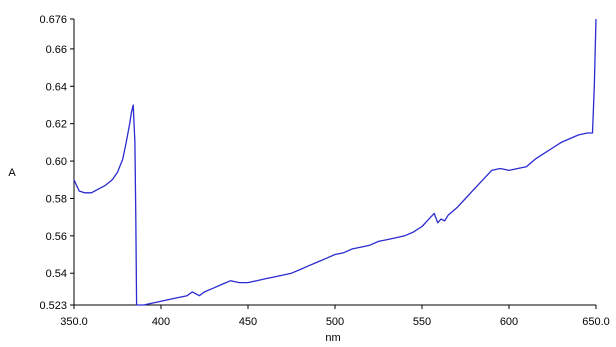  I want to click on y-tick-label: 0.66, so click(56, 50).